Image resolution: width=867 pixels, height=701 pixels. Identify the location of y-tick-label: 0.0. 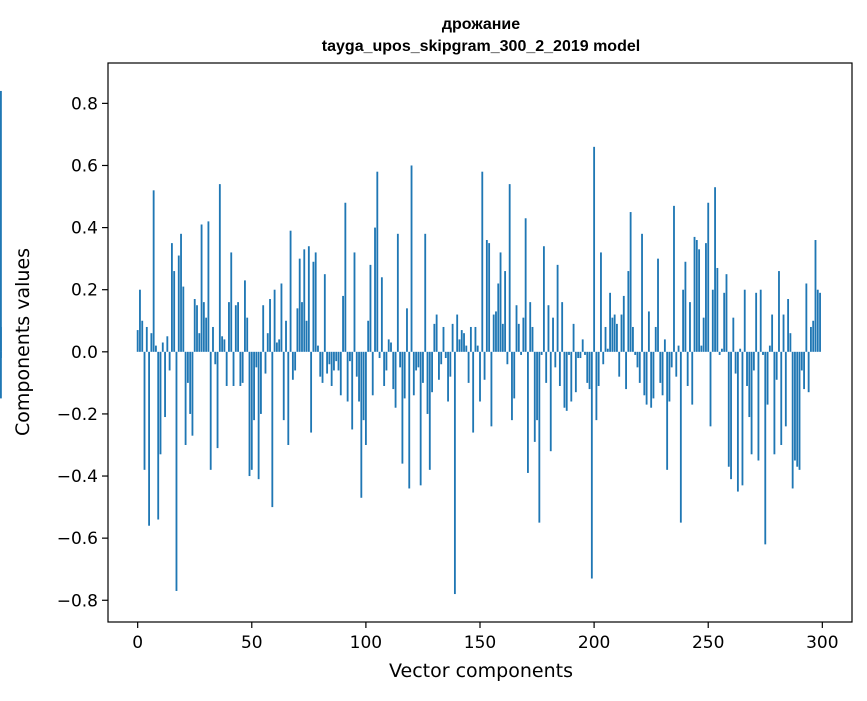
(84, 353).